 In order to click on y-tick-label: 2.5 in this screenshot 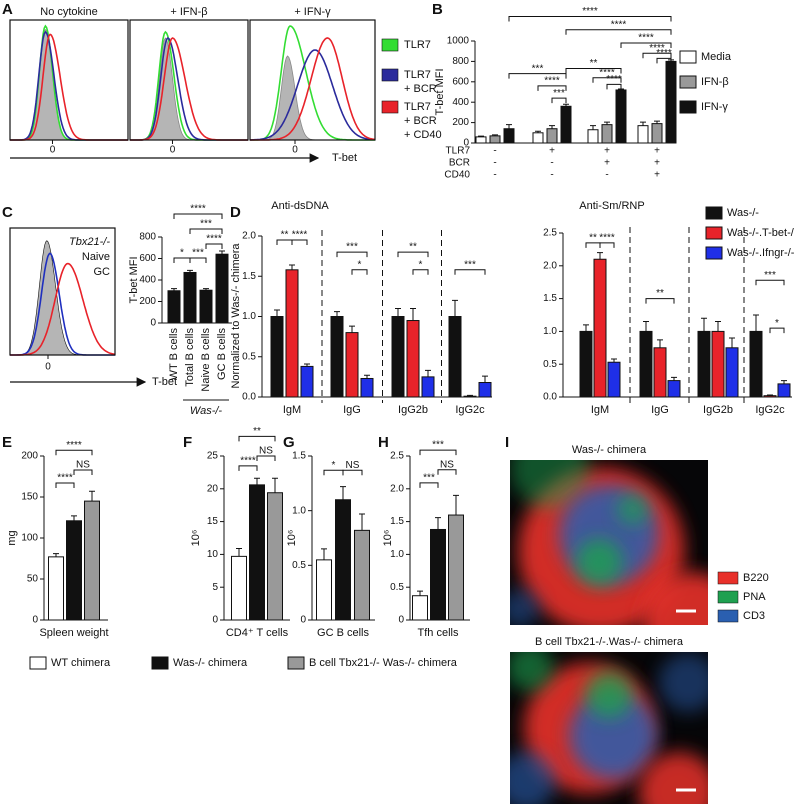, I will do `click(550, 233)`.